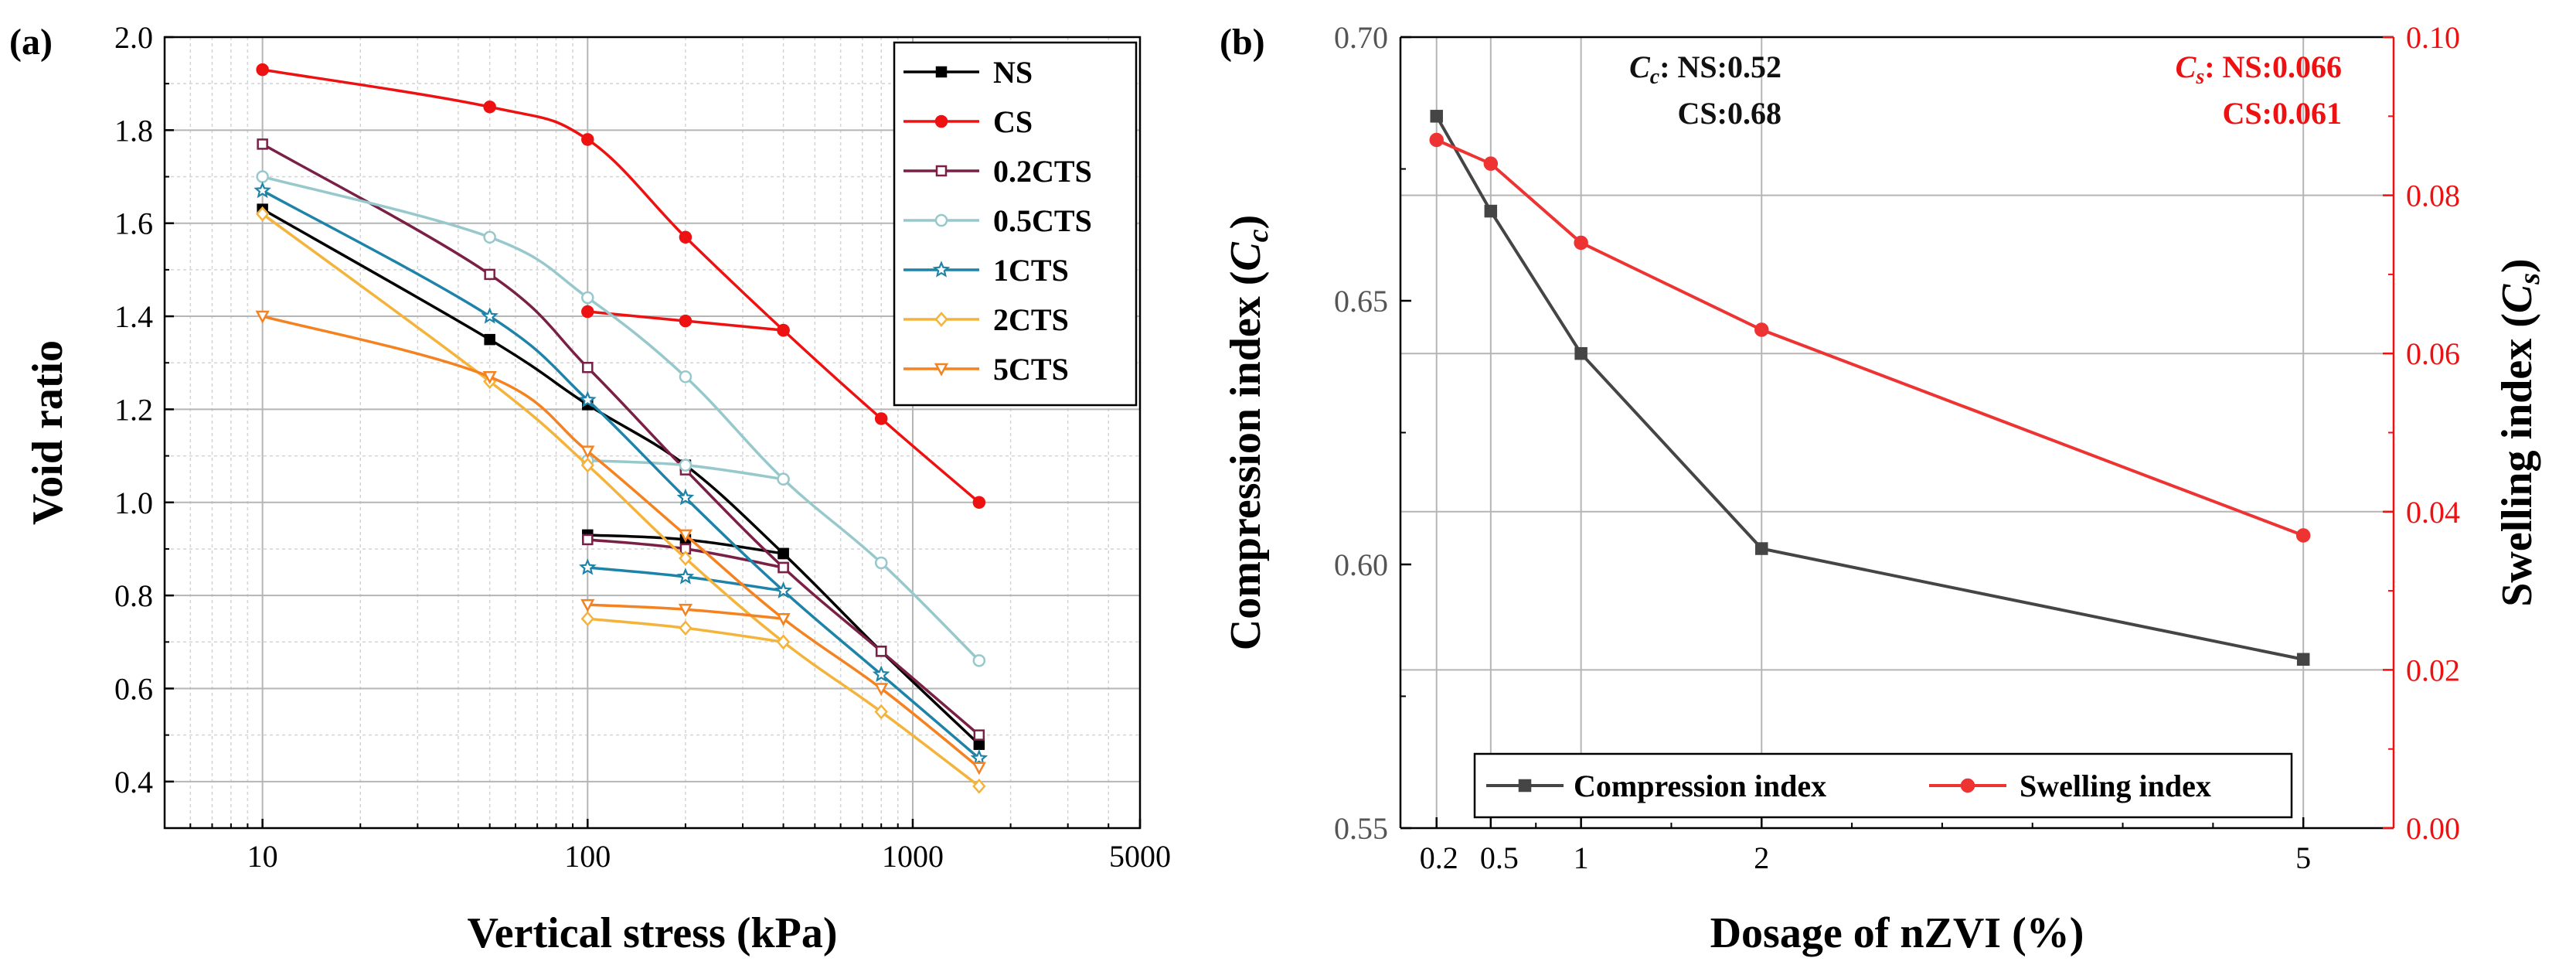 This screenshot has width=2576, height=975. Describe the element at coordinates (1499, 857) in the screenshot. I see `x-tick-label: 0.5` at that location.